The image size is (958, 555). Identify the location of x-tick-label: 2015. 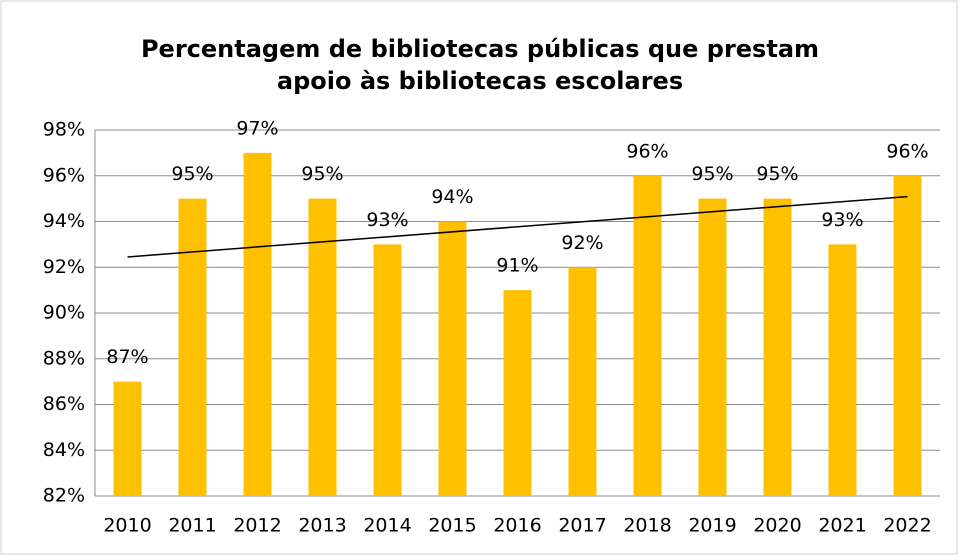
(452, 526).